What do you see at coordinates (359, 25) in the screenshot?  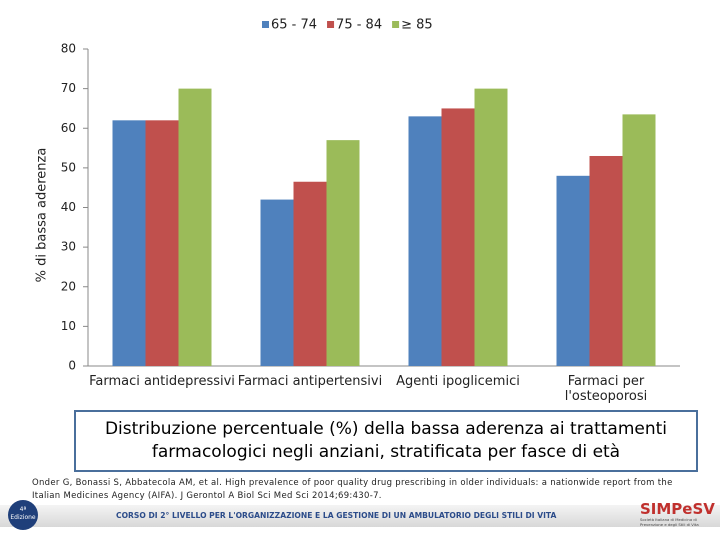 I see `legend-label: 75 - 84` at bounding box center [359, 25].